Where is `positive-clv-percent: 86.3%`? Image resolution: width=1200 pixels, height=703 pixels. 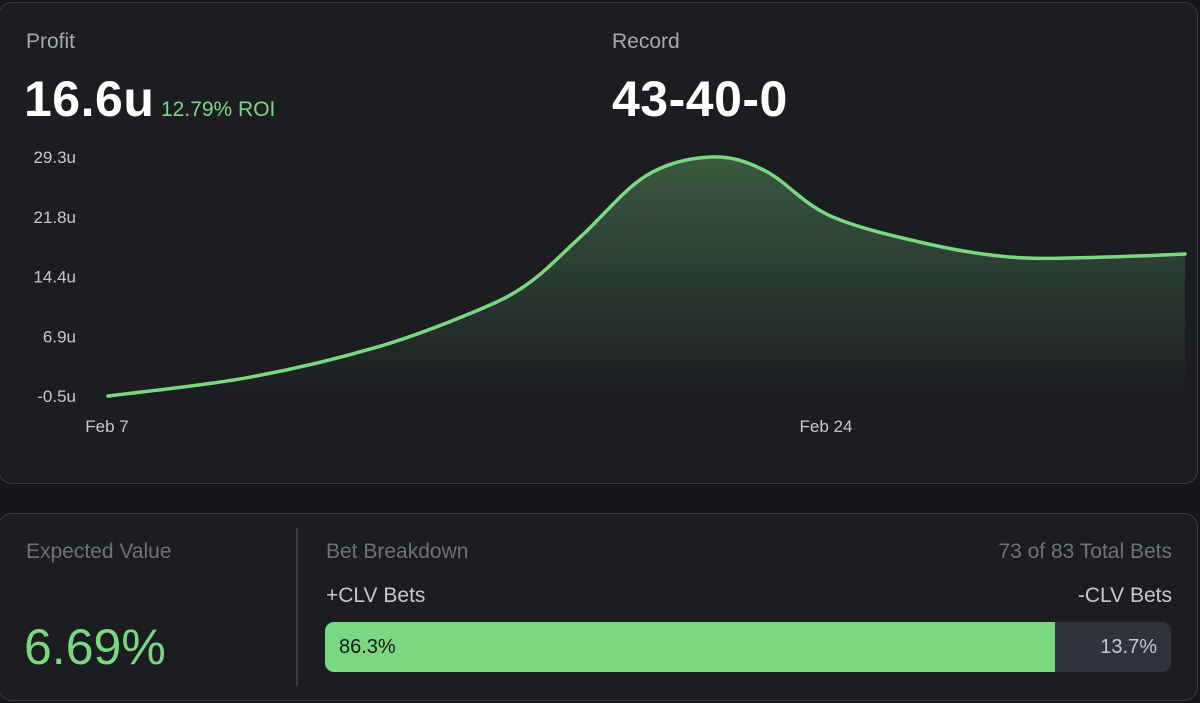
positive-clv-percent: 86.3% is located at coordinates (367, 647).